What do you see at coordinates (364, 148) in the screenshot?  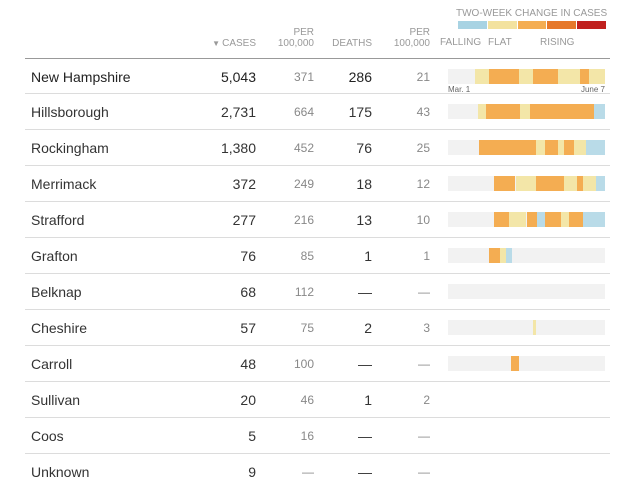 I see `row-deaths: 76` at bounding box center [364, 148].